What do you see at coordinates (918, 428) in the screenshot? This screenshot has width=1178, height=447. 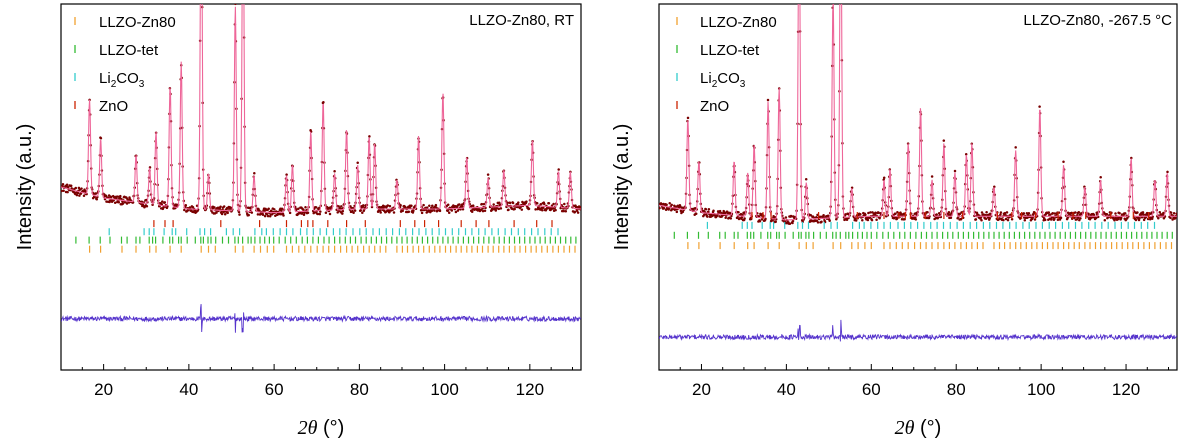 I see `x-axis-title: 2θ (°)` at bounding box center [918, 428].